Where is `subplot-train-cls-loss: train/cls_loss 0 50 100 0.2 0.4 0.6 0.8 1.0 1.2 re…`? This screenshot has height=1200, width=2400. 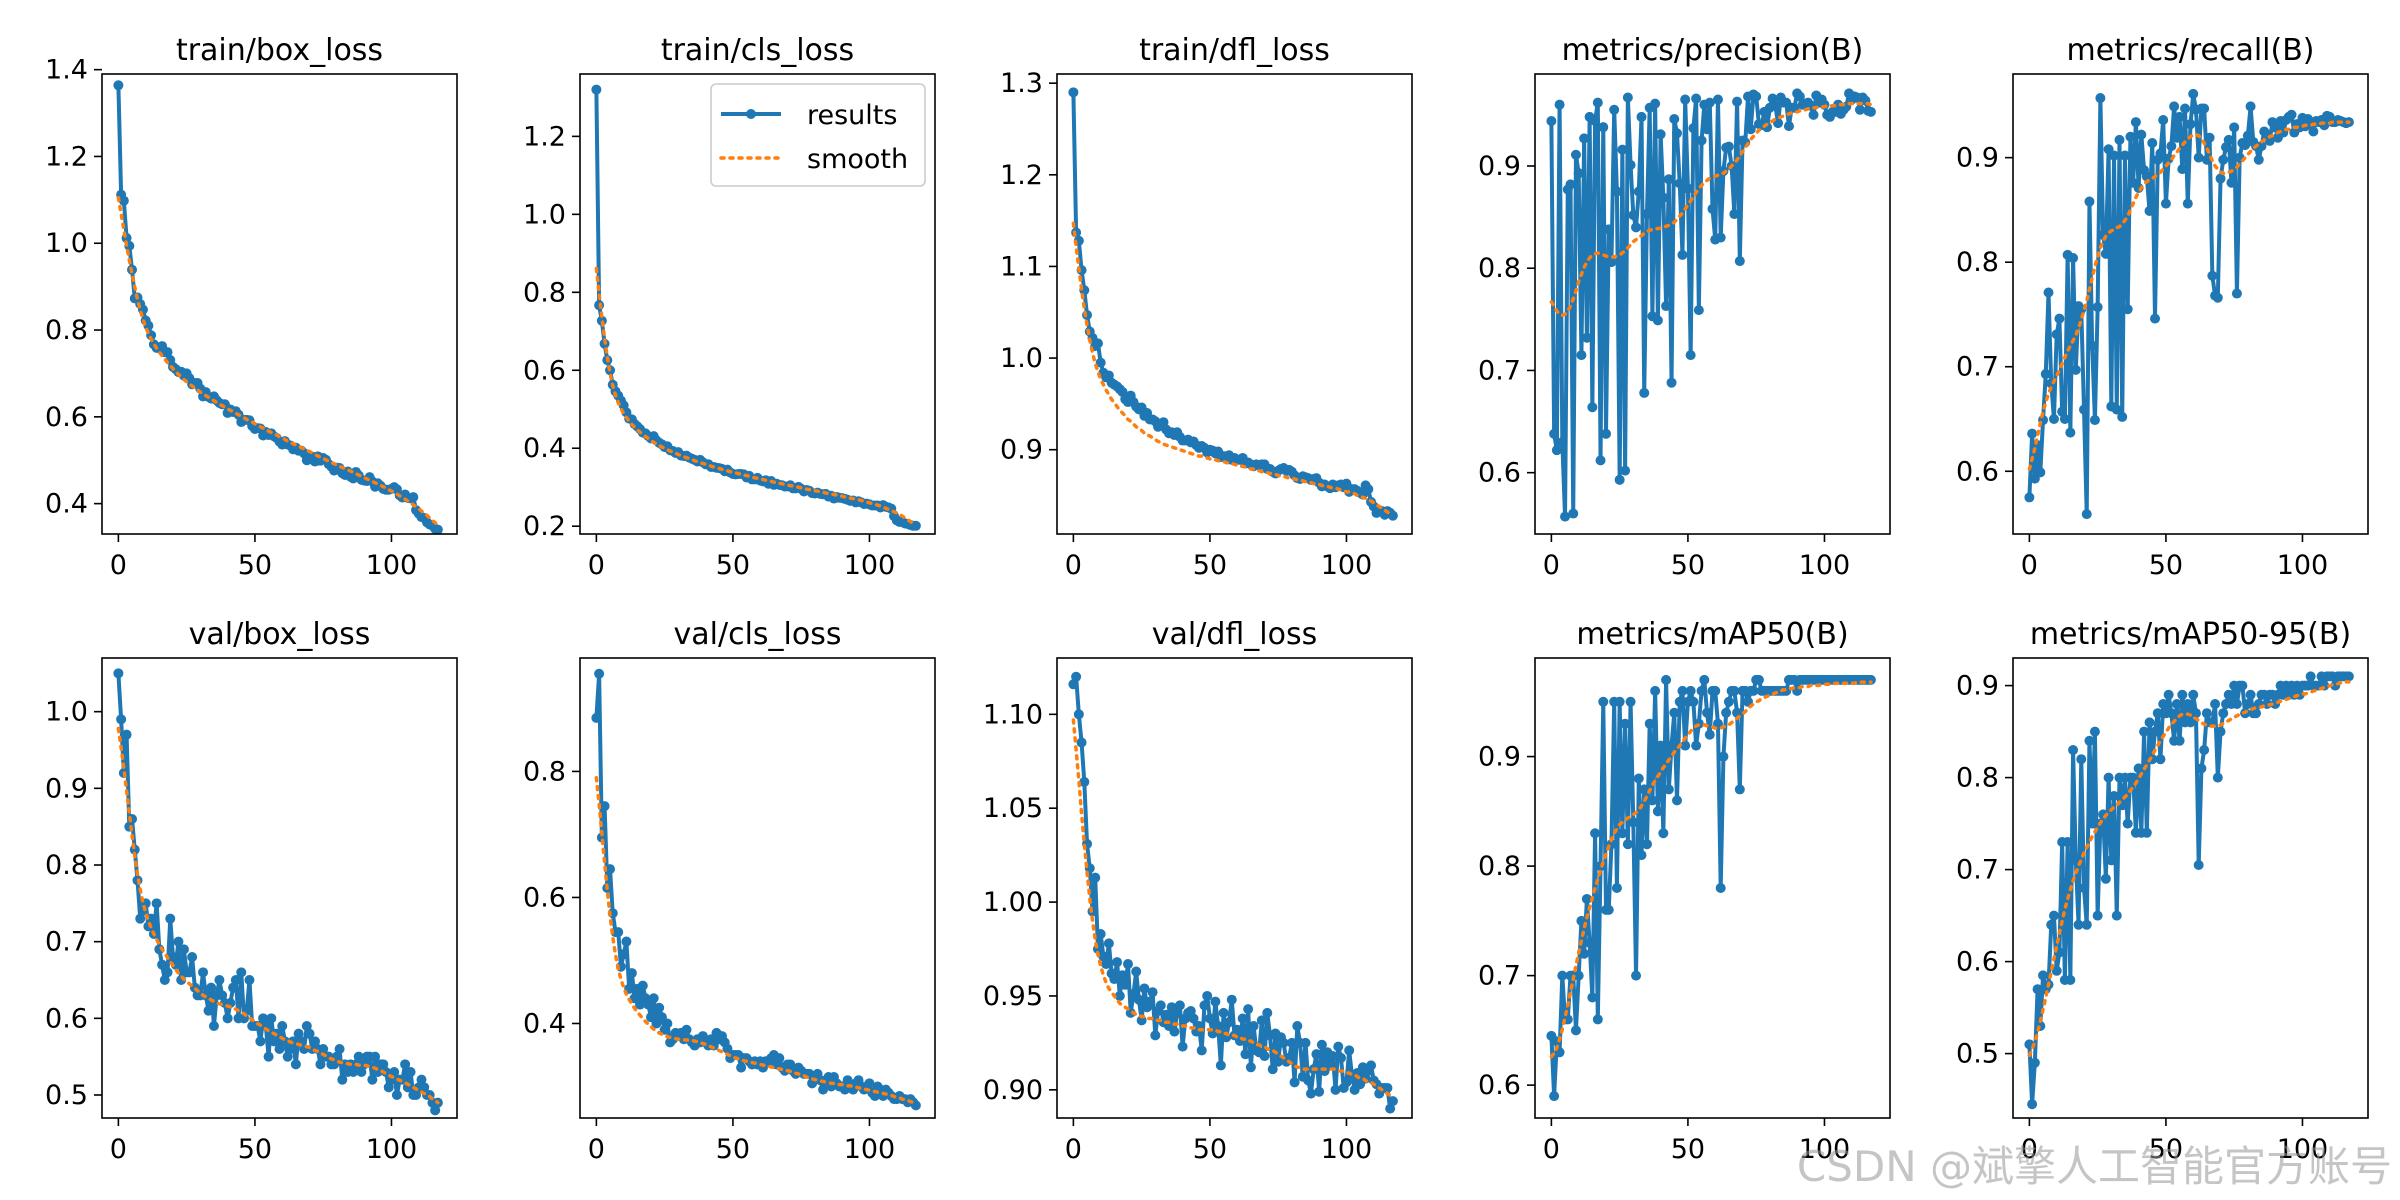 subplot-train-cls-loss: train/cls_loss 0 50 100 0.2 0.4 0.6 0.8 1.0 1.2 re… is located at coordinates (729, 307).